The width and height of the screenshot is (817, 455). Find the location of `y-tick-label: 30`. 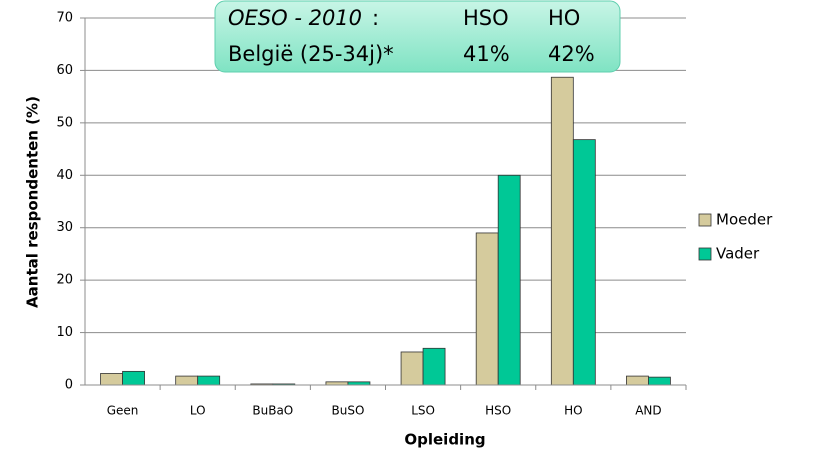

y-tick-label: 30 is located at coordinates (64, 227).